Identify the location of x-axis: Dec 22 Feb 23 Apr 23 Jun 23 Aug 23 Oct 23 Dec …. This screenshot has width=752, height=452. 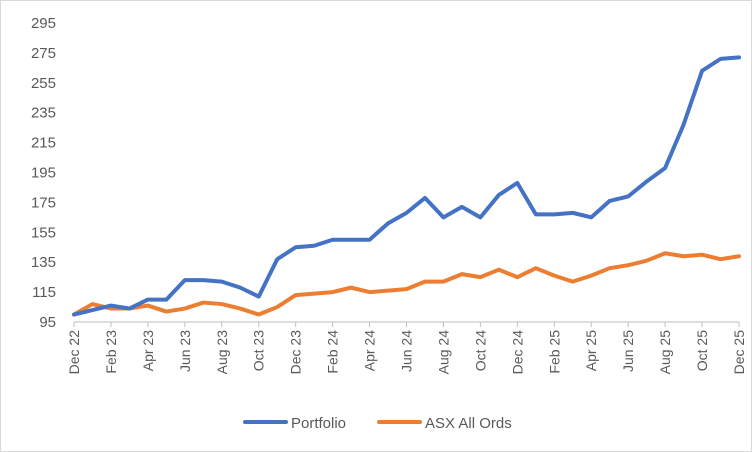
(406, 348).